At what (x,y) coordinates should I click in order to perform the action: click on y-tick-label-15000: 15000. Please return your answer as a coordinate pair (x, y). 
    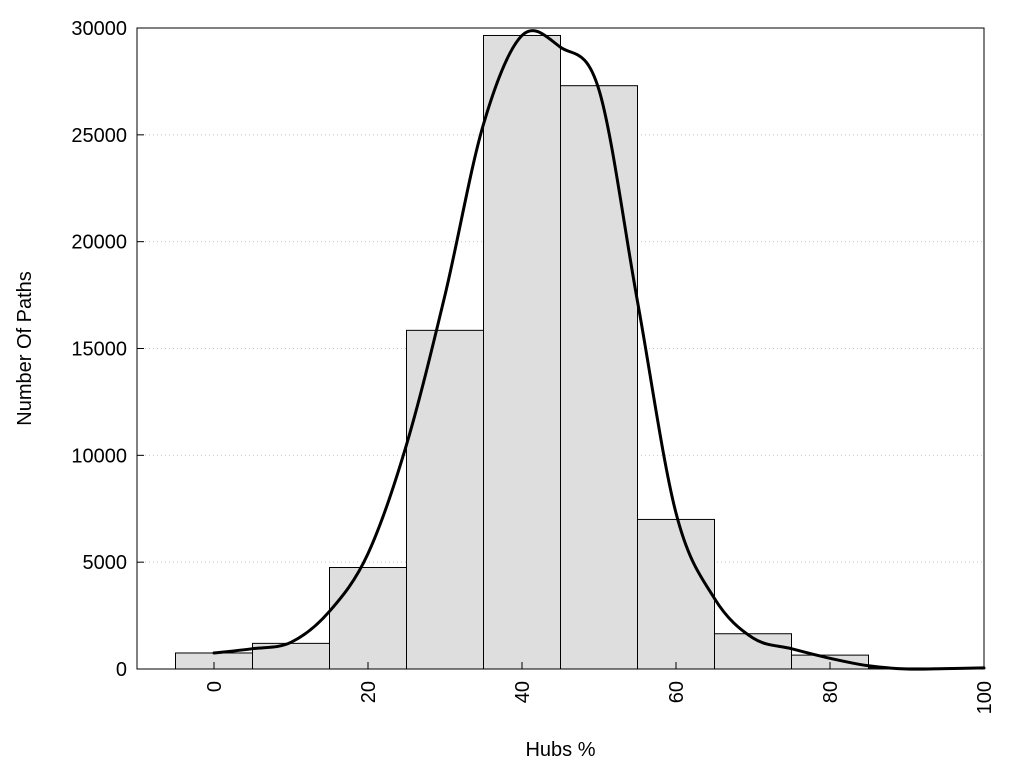
    Looking at the image, I should click on (99, 350).